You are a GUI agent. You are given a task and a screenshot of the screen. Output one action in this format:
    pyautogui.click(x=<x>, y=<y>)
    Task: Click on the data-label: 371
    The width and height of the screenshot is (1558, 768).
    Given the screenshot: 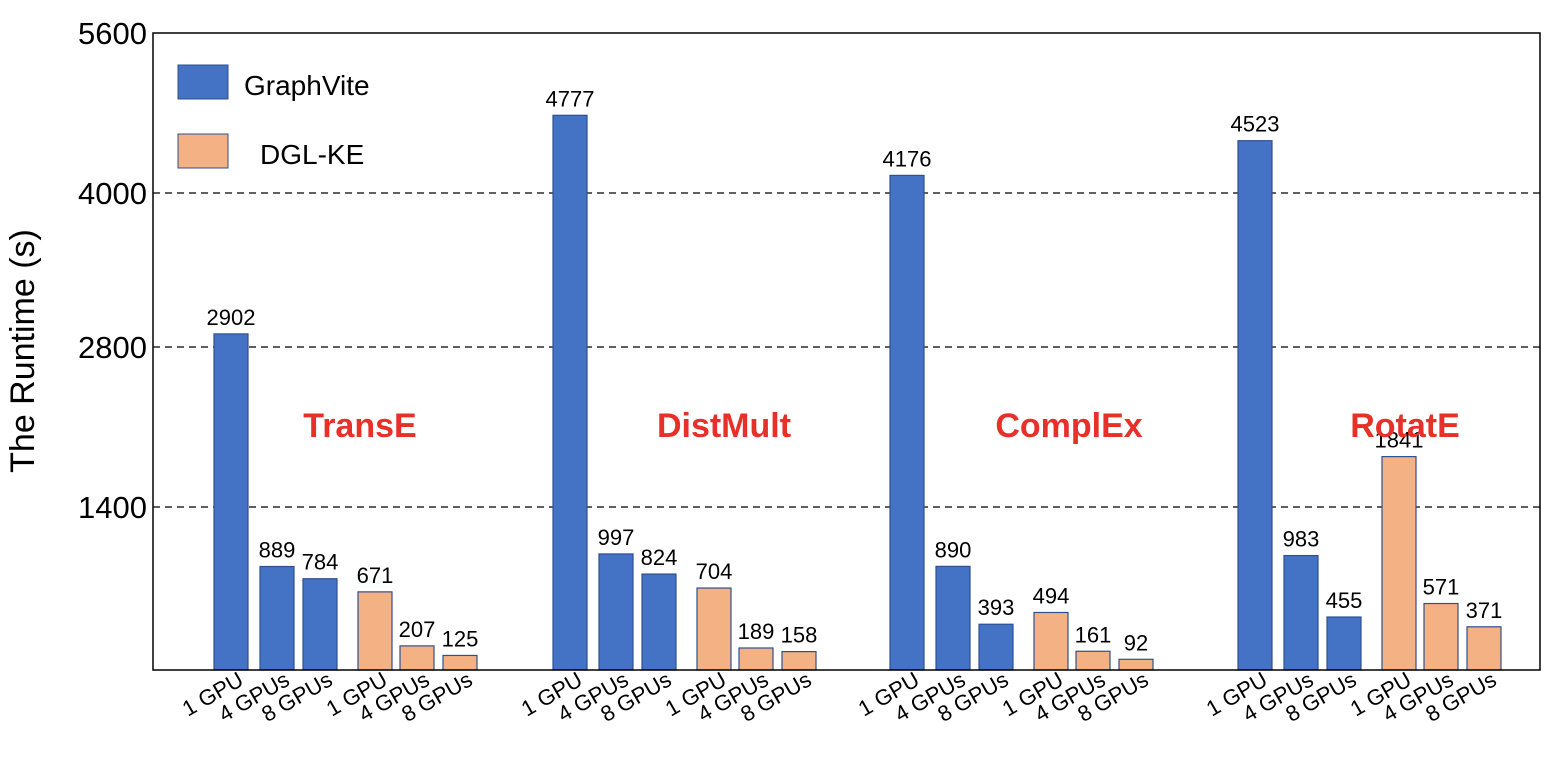 What is the action you would take?
    pyautogui.click(x=1484, y=610)
    